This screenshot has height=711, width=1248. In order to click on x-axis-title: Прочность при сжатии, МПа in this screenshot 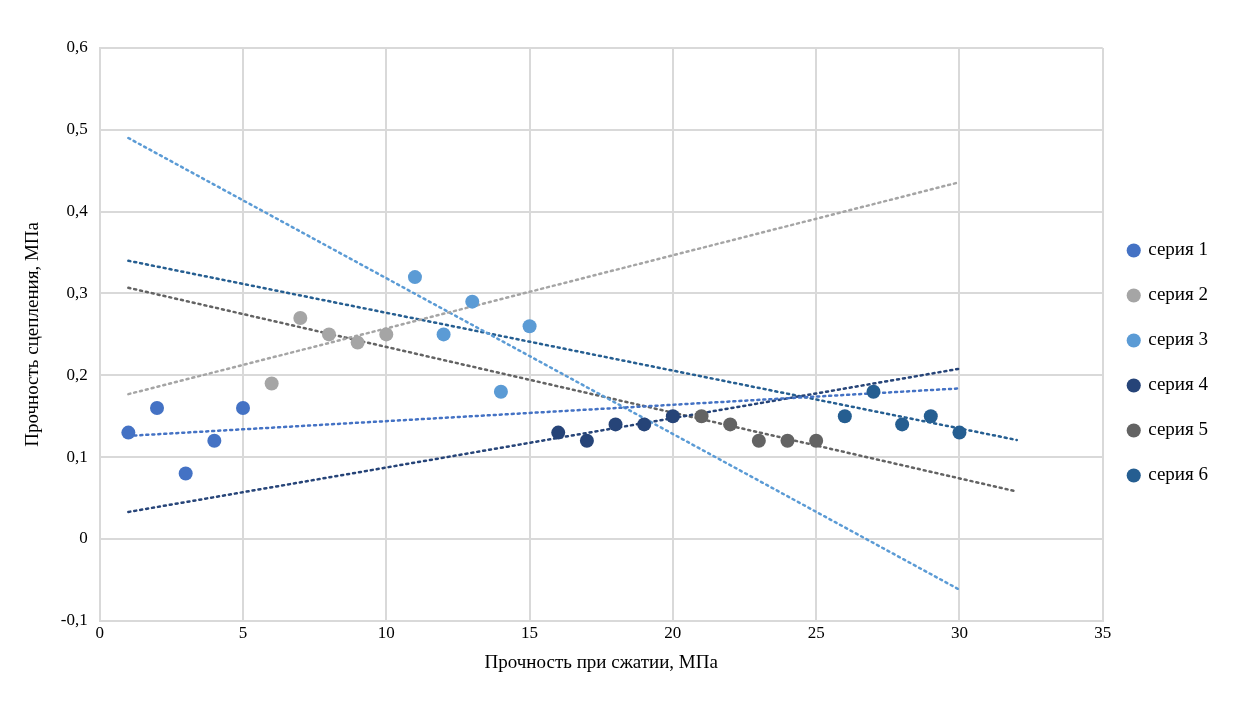, I will do `click(601, 661)`.